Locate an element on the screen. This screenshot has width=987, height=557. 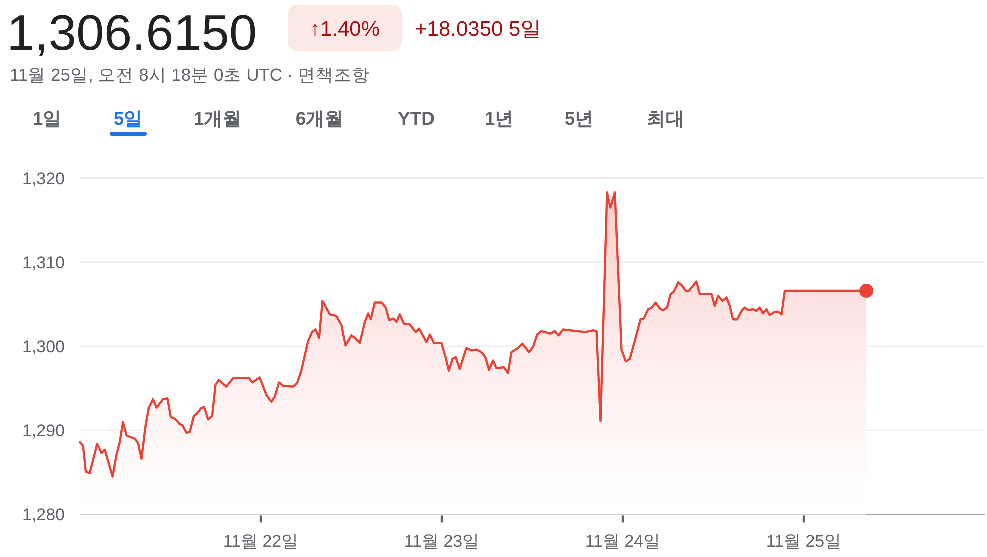
x-tick-label: 11월 22일 is located at coordinates (261, 541).